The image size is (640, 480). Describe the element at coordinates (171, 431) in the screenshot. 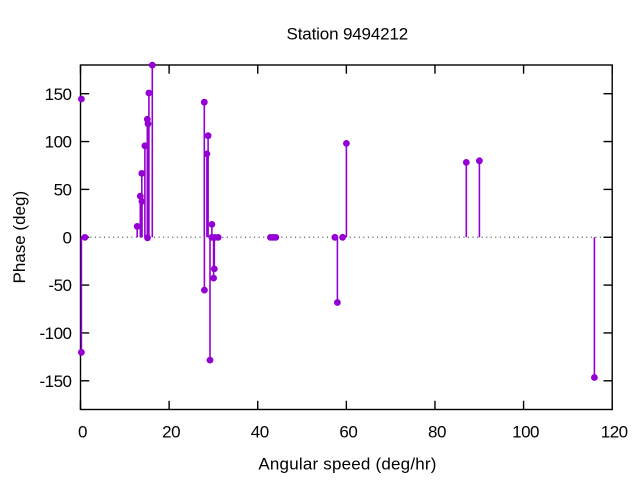

I see `svg-text: 20` at that location.